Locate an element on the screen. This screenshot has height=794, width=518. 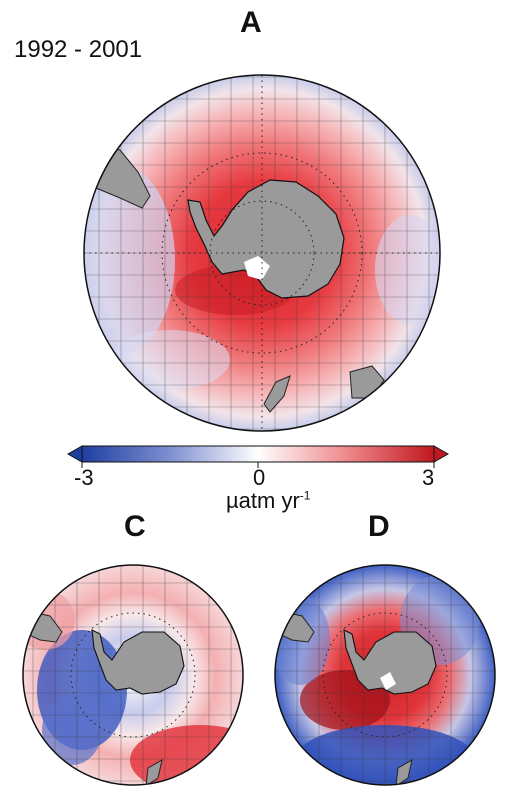
map-panel-c is located at coordinates (133, 675).